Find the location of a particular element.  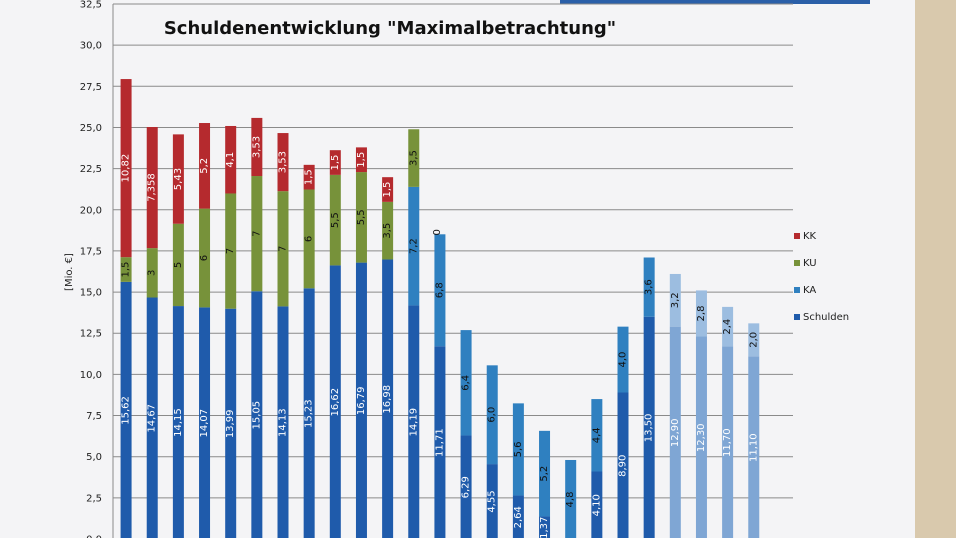

legend-label: Schulden is located at coordinates (826, 317).